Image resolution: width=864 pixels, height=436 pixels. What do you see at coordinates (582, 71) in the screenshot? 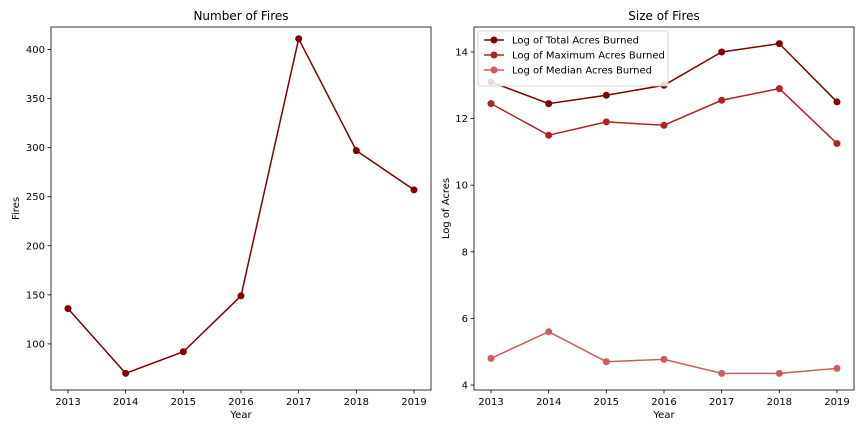
I see `legend-label: Log of Median Acres Burned` at bounding box center [582, 71].